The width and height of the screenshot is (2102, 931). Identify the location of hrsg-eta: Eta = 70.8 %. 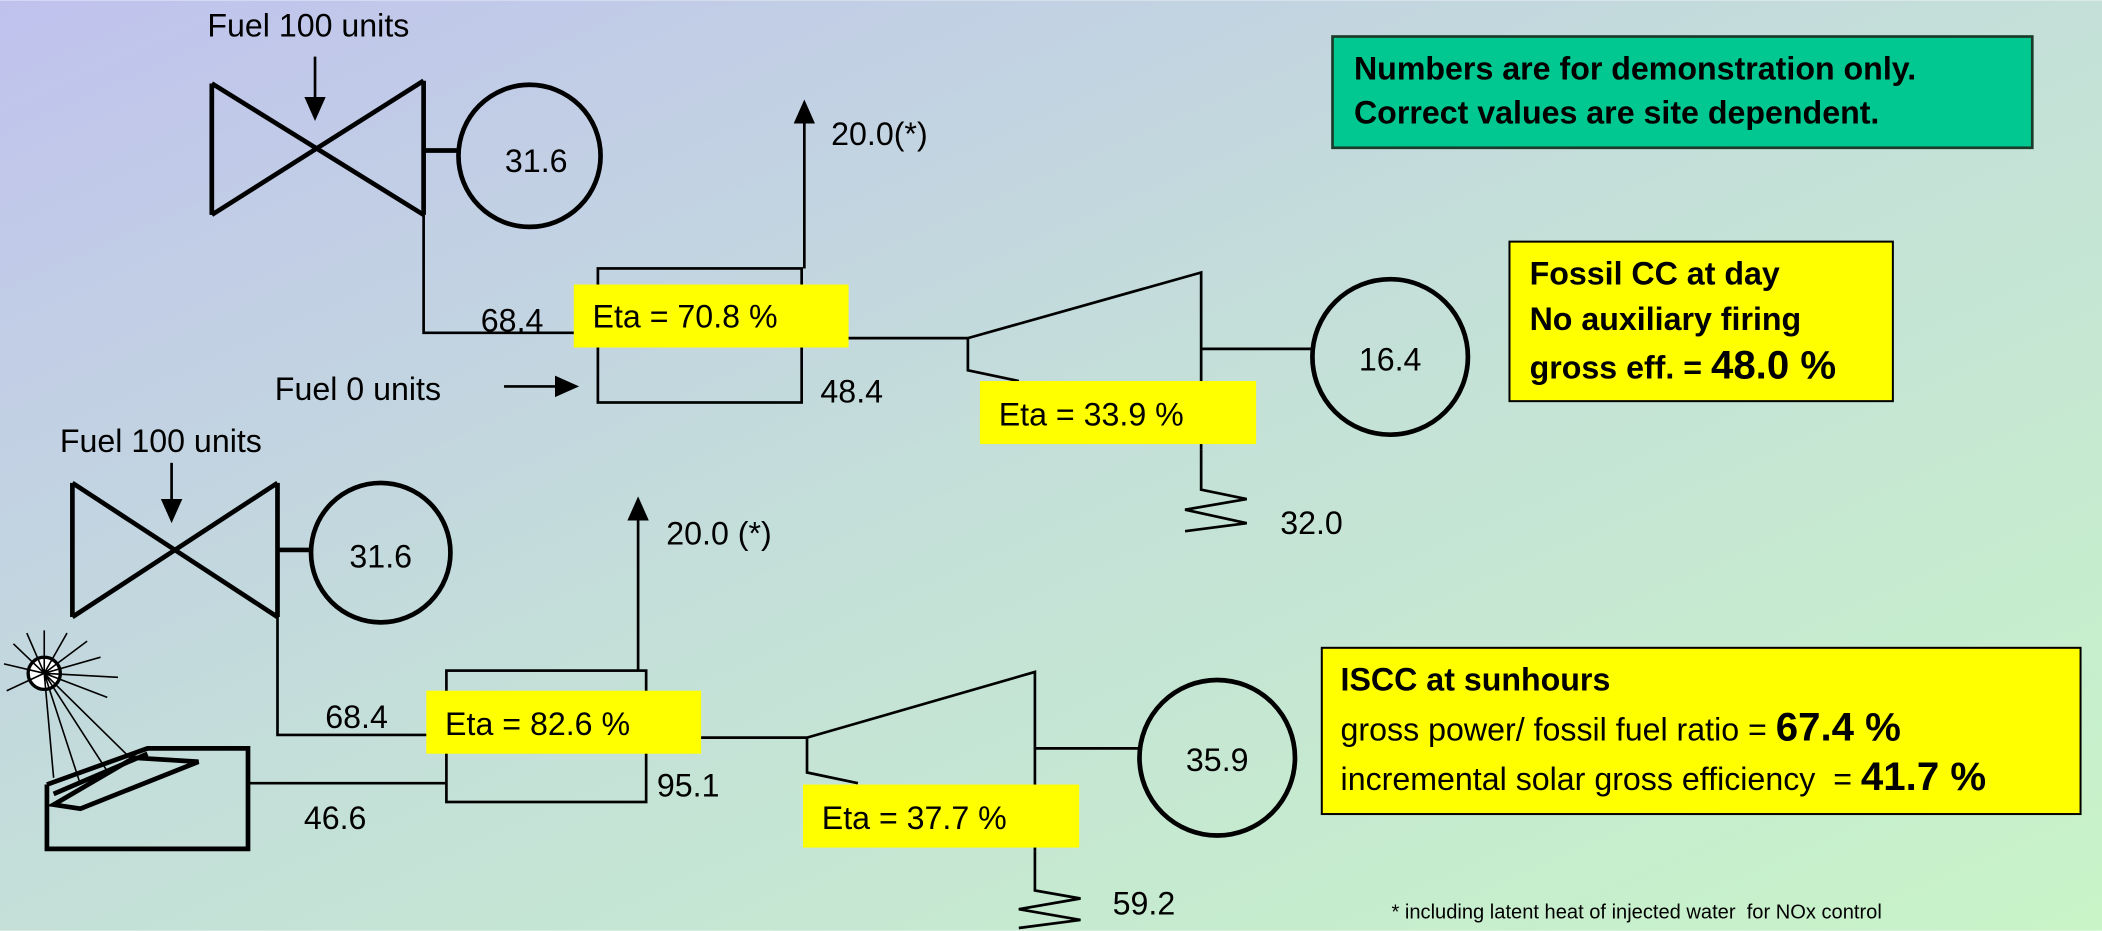
(685, 316).